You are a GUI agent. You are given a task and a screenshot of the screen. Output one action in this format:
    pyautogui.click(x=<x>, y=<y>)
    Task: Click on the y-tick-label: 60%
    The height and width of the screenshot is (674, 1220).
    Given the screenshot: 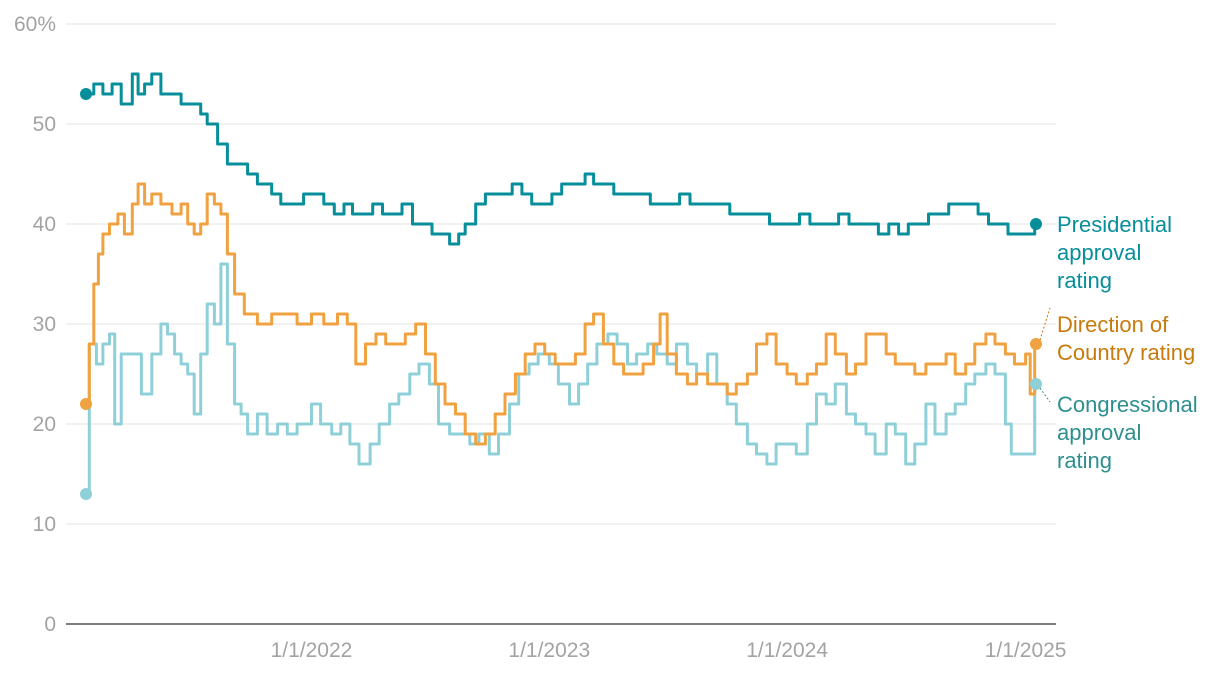 What is the action you would take?
    pyautogui.click(x=35, y=24)
    